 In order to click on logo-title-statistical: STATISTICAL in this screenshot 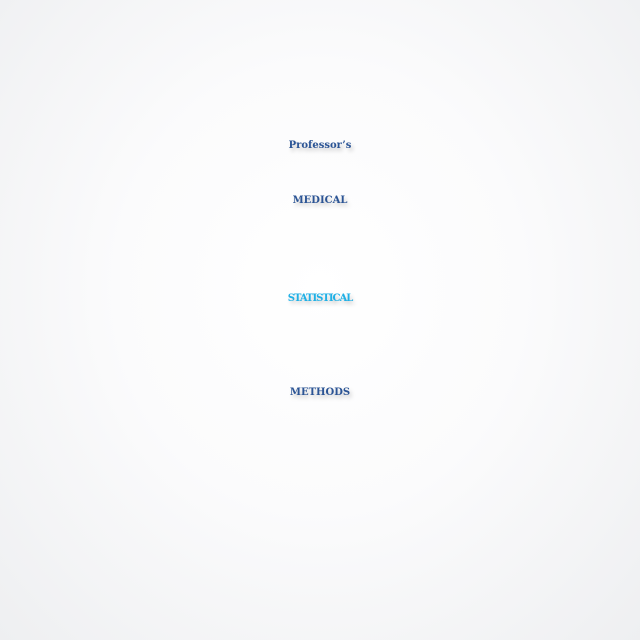, I will do `click(320, 298)`.